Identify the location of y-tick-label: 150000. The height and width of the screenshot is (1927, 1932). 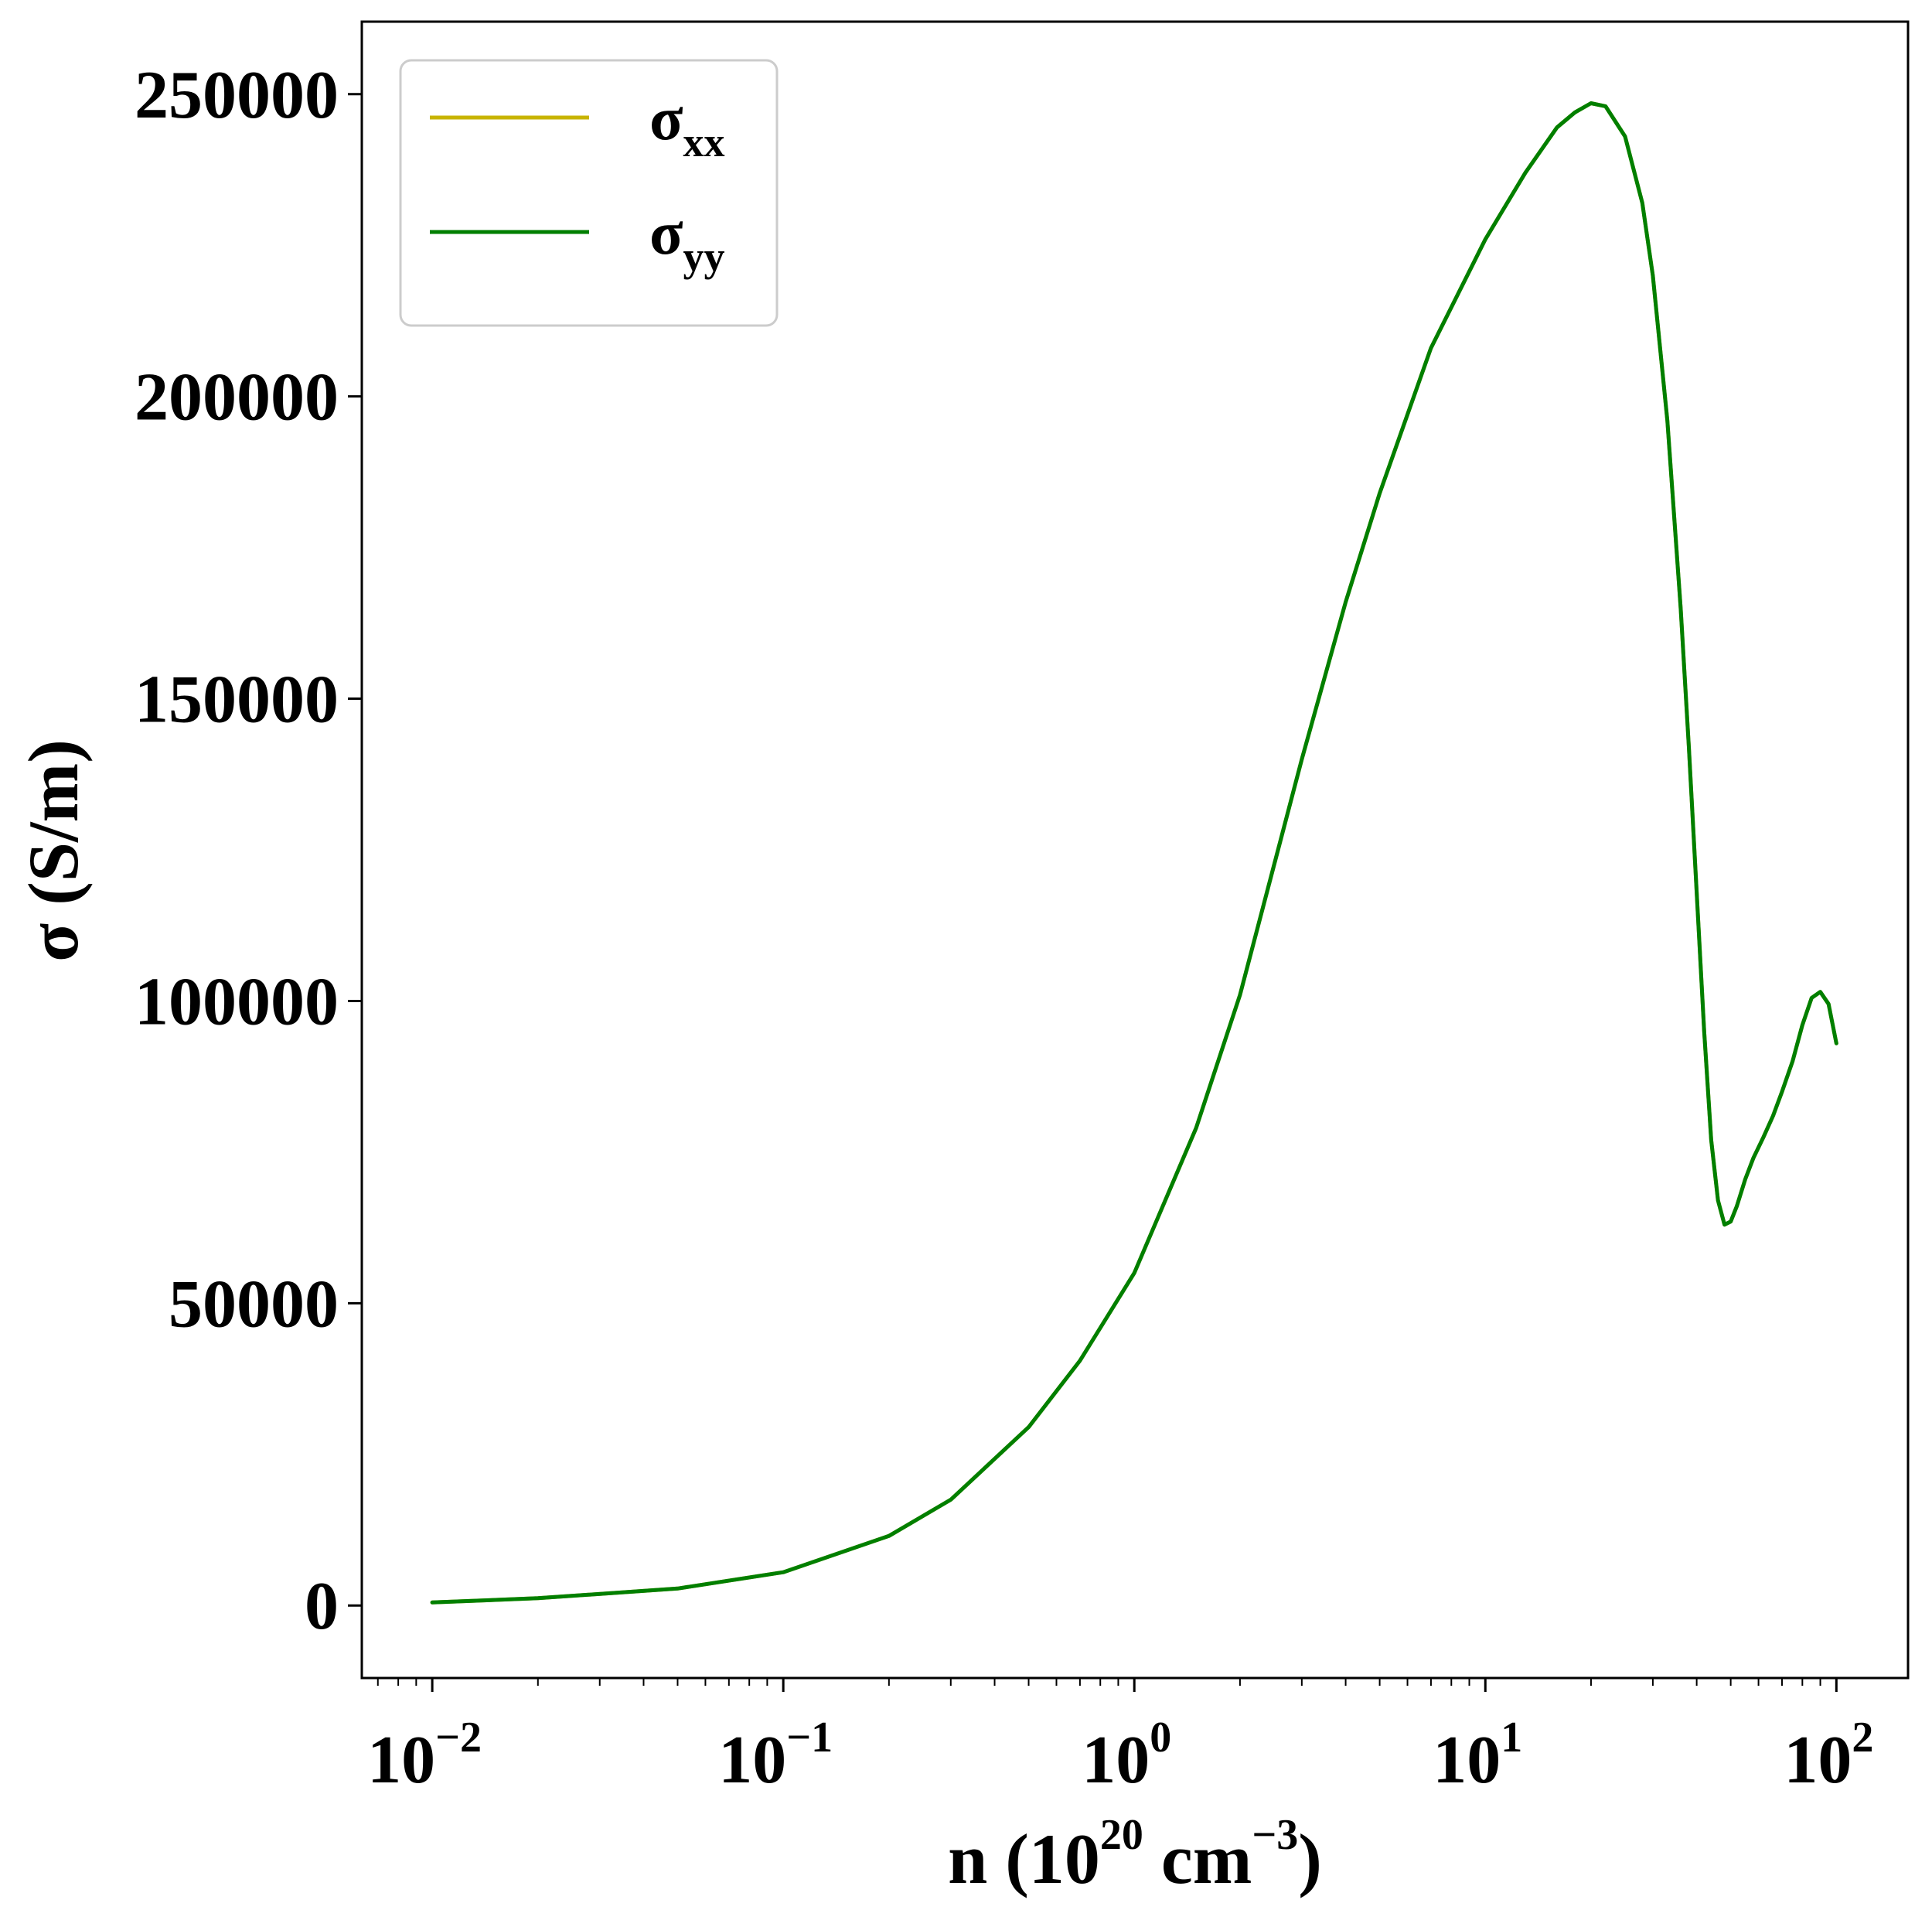
(237, 700).